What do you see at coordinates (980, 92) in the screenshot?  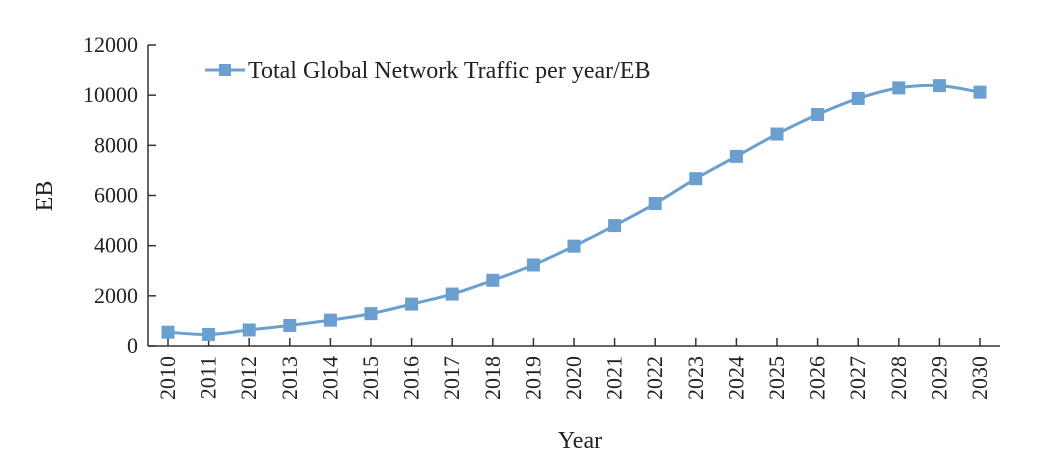 I see `data-point-2030` at bounding box center [980, 92].